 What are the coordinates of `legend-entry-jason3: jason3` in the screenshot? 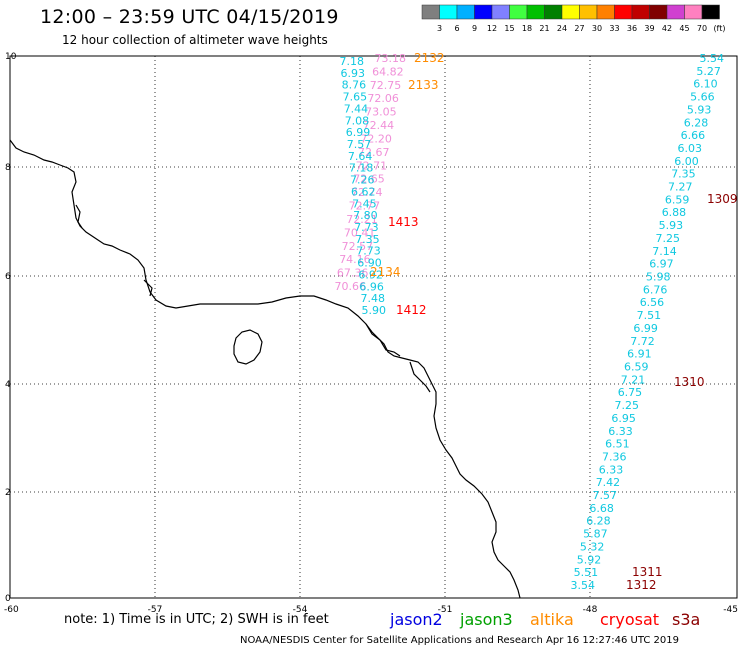 It's located at (486, 619).